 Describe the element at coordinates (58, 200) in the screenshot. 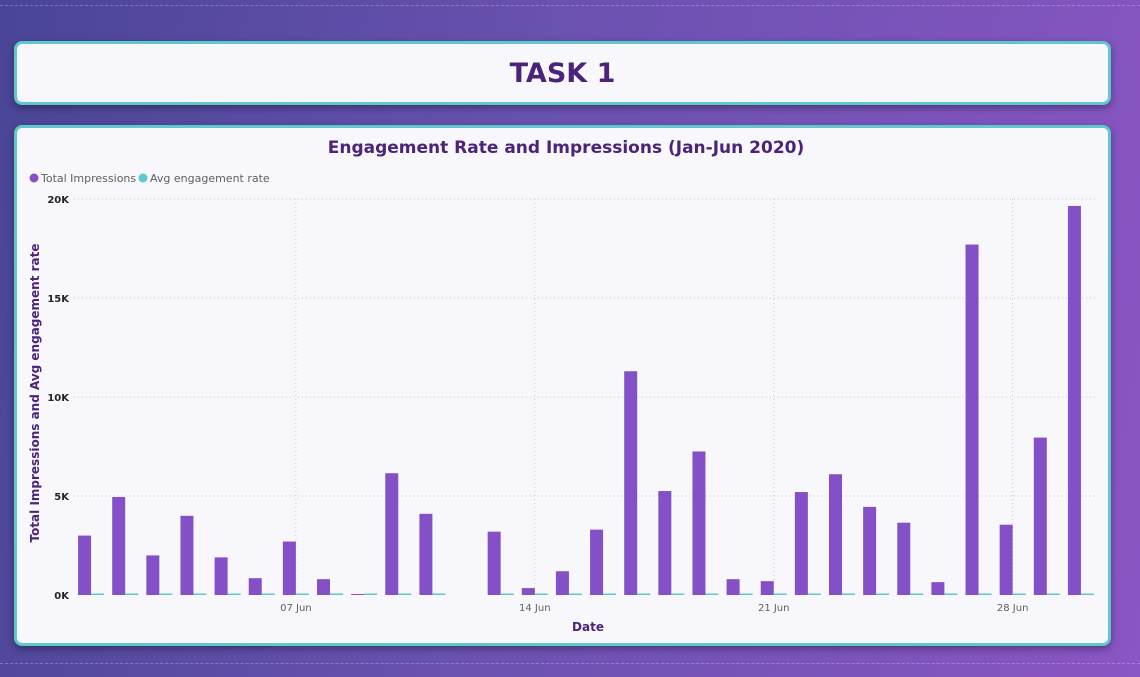

I see `y-tick-label: 20K` at that location.